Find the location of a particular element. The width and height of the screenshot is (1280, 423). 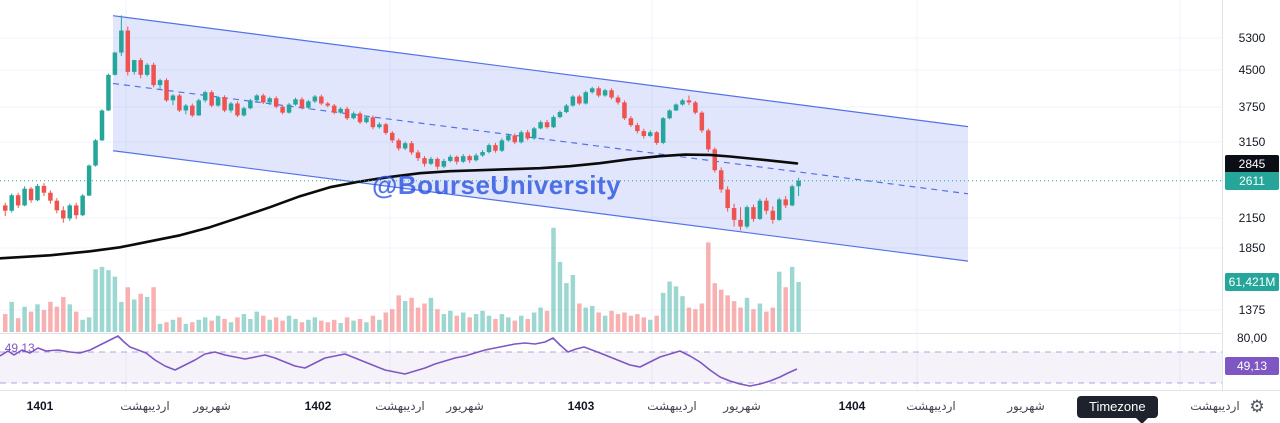

chart-settings-button: ⚙ is located at coordinates (1257, 407).